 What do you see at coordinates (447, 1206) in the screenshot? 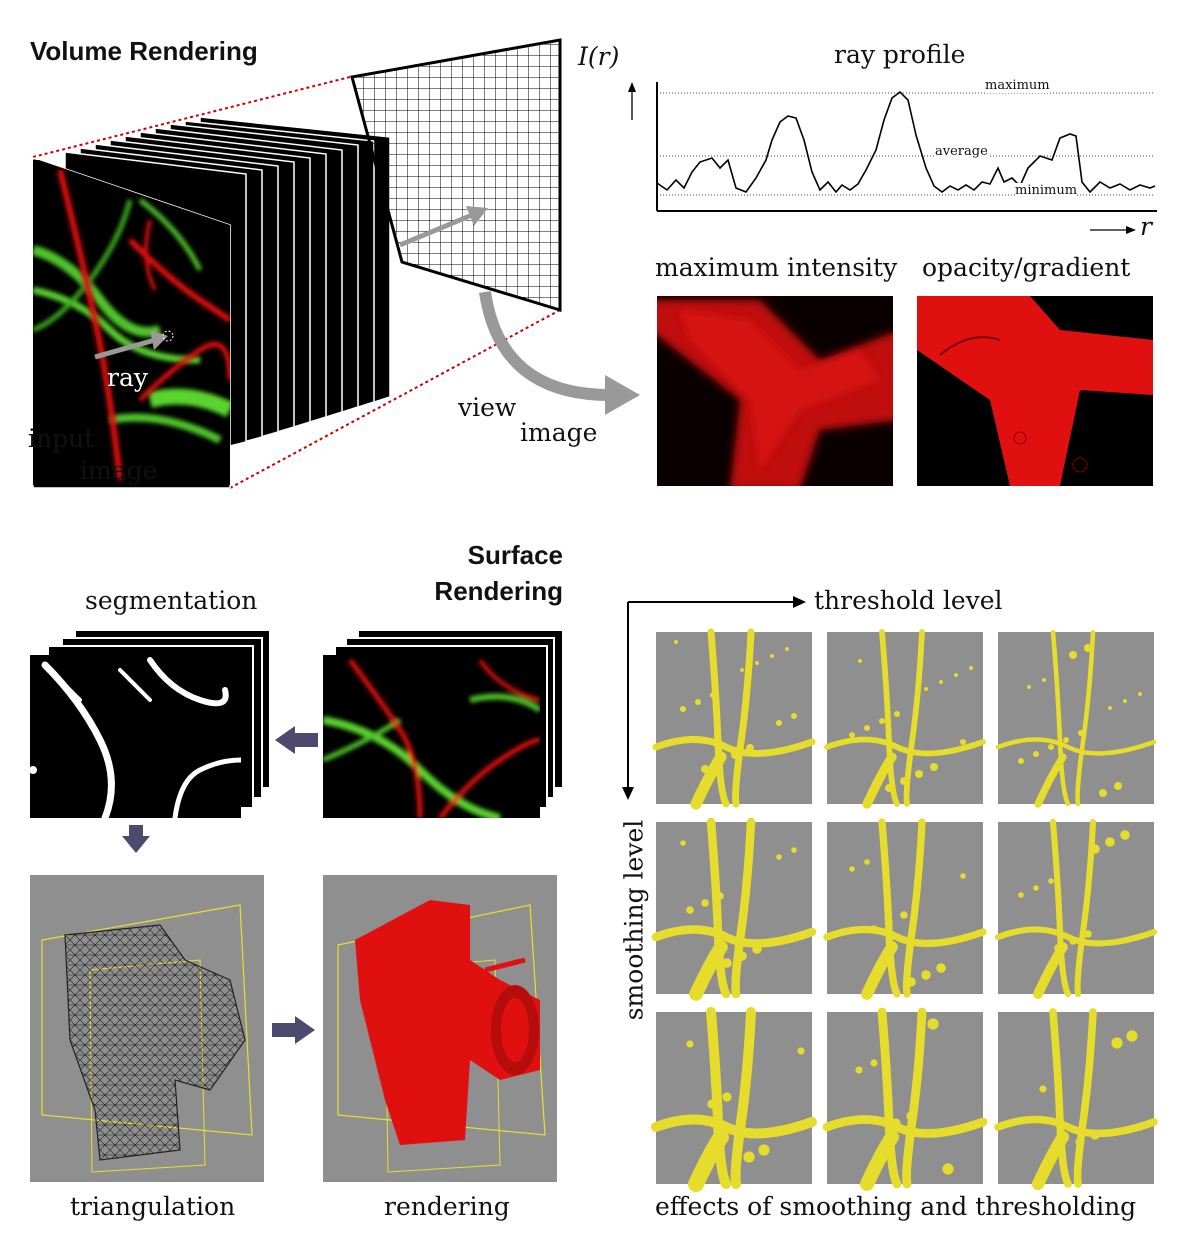
I see `rendering-label: rendering` at bounding box center [447, 1206].